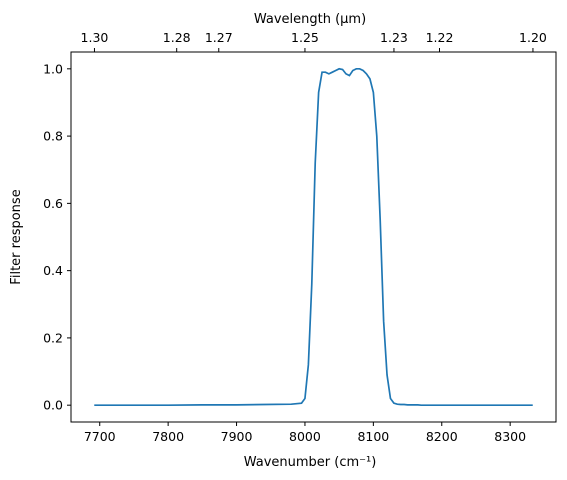  Describe the element at coordinates (440, 37) in the screenshot. I see `top-tick-label: 1.22` at that location.